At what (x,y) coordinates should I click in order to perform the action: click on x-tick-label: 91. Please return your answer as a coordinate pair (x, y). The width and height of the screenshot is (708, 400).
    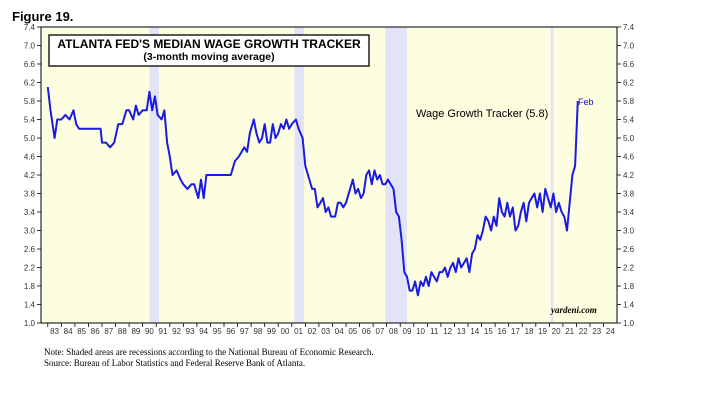
    Looking at the image, I should click on (163, 331).